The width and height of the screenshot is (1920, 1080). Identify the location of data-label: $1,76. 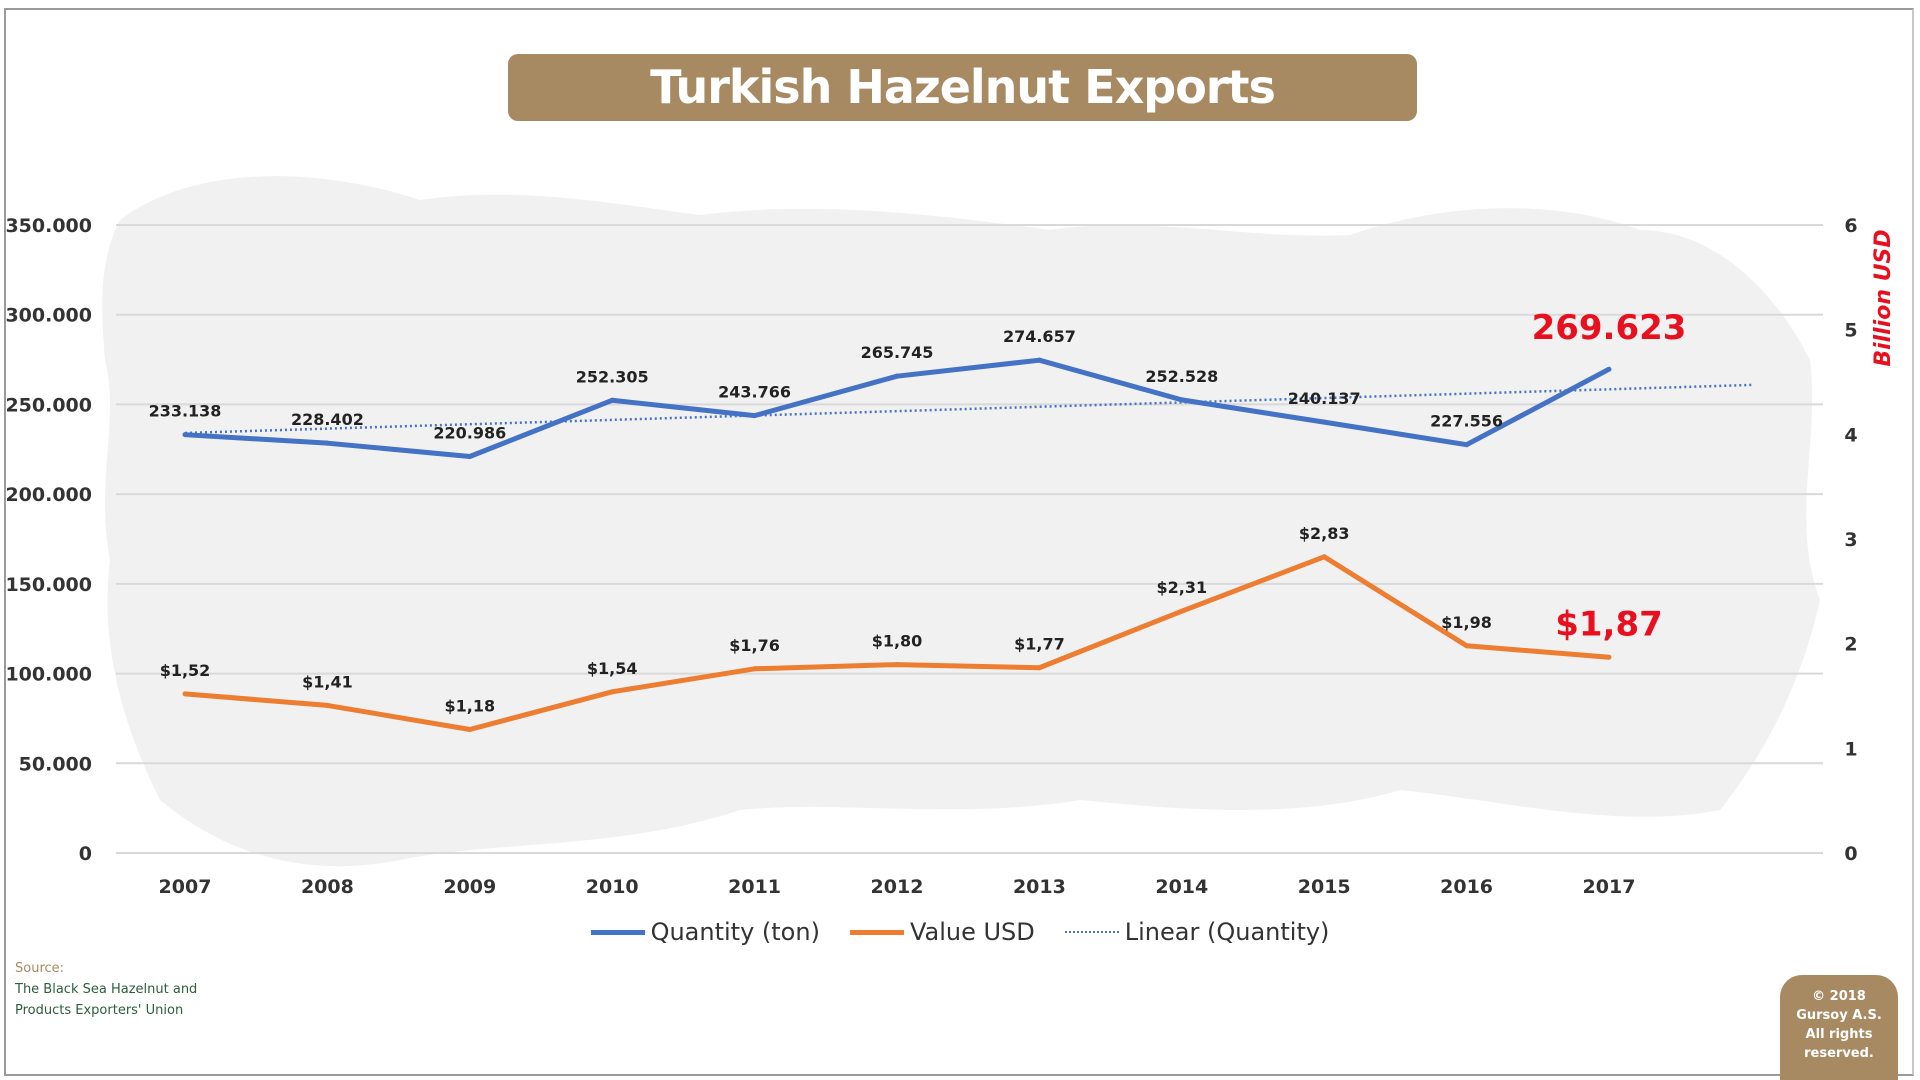
(754, 645).